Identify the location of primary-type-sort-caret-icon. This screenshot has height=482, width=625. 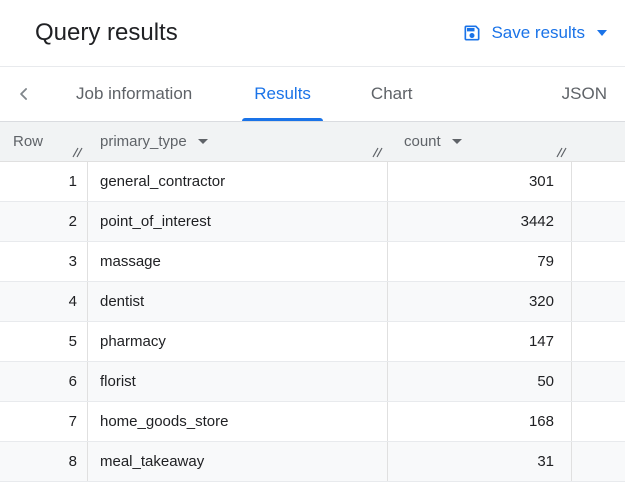
(202, 141).